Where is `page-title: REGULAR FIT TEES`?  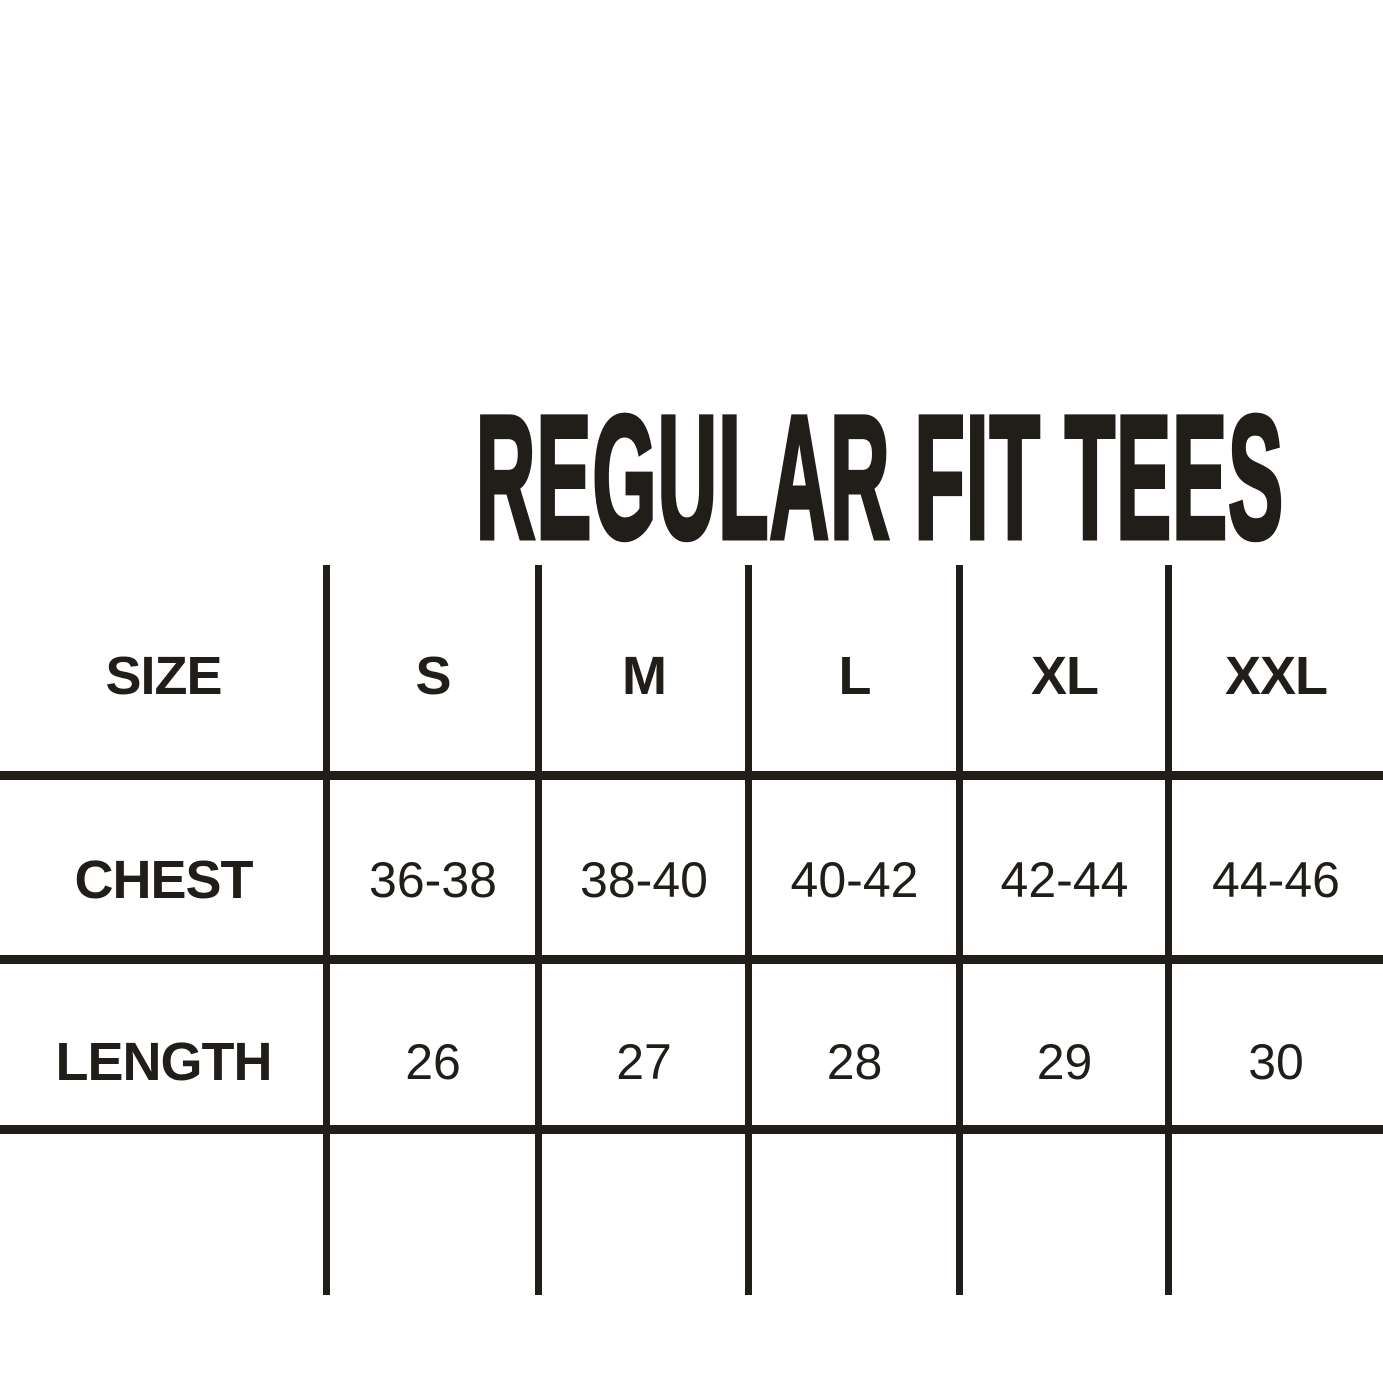 page-title: REGULAR FIT TEES is located at coordinates (691, 478).